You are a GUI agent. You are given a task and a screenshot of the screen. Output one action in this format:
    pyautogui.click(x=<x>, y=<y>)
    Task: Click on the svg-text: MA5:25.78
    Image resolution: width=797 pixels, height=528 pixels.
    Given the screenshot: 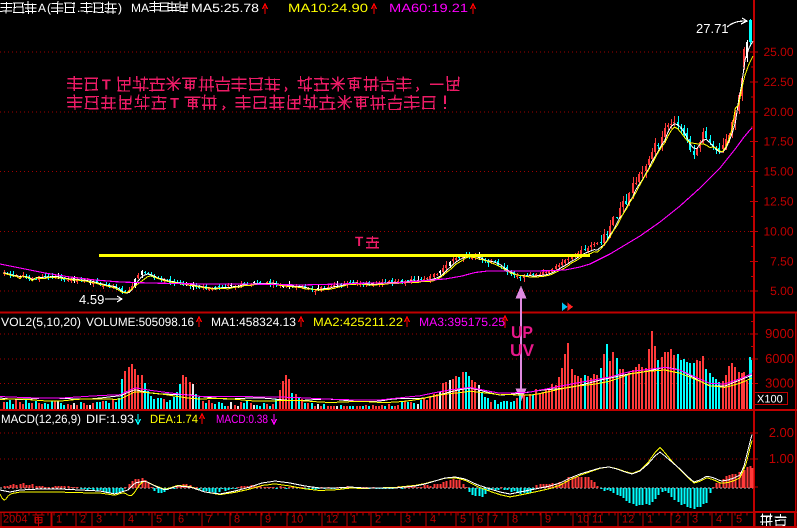 What is the action you would take?
    pyautogui.click(x=225, y=8)
    